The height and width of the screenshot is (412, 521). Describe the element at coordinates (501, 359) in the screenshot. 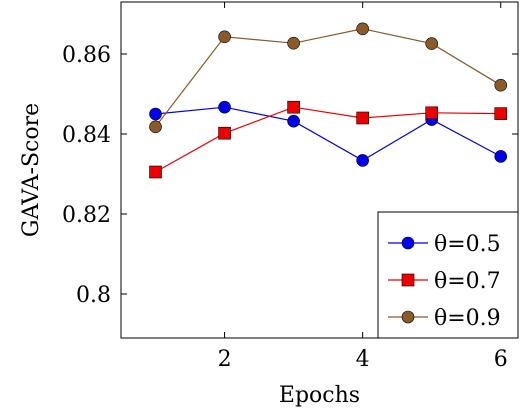

I see `x-tick-label: 6` at that location.